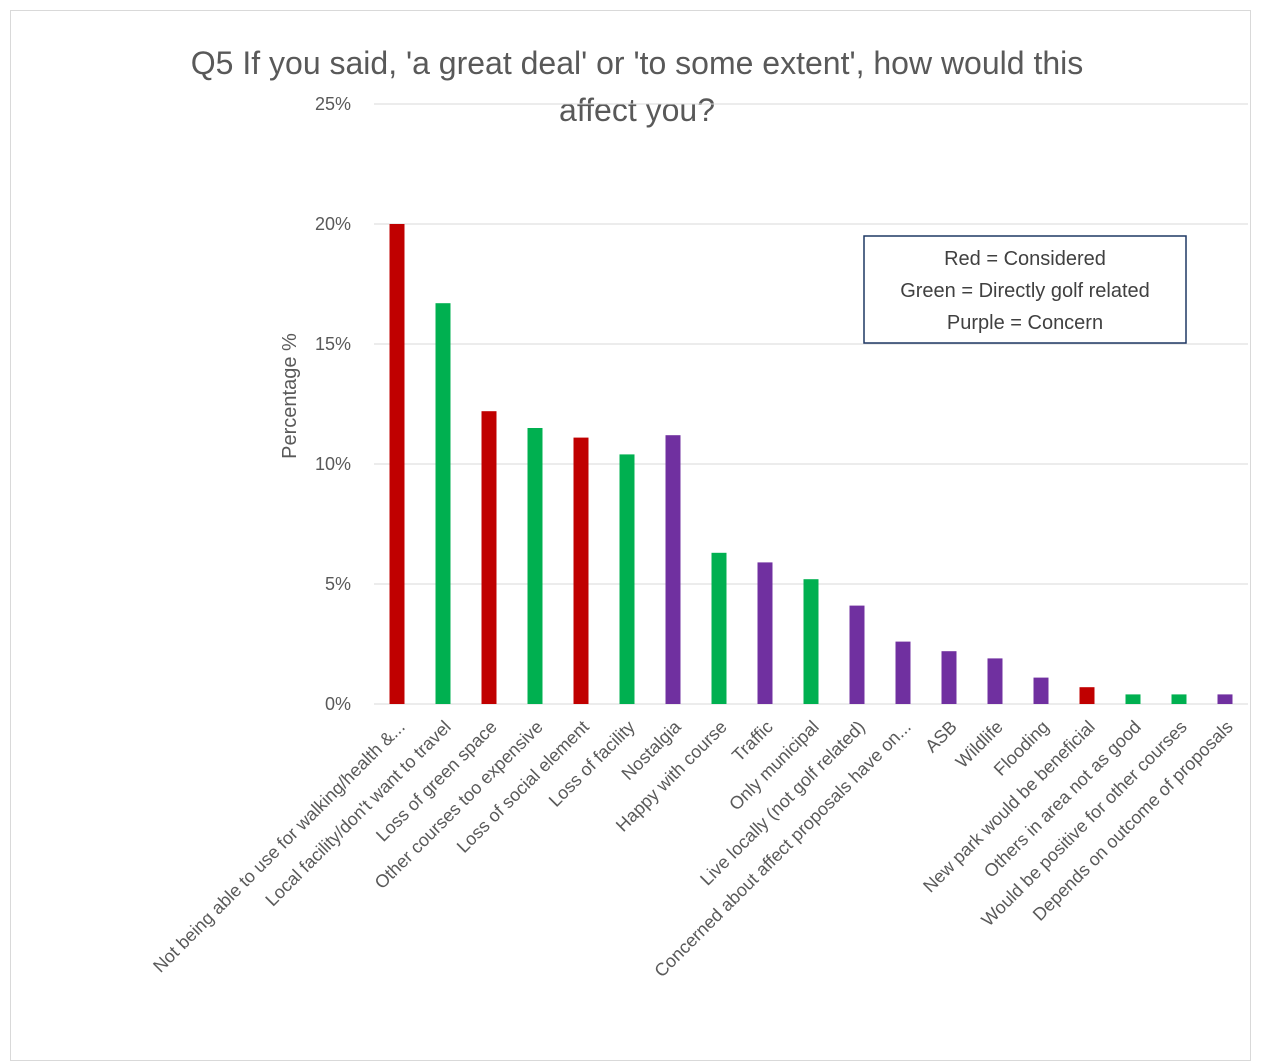  I want to click on x-category-label: ASB, so click(941, 737).